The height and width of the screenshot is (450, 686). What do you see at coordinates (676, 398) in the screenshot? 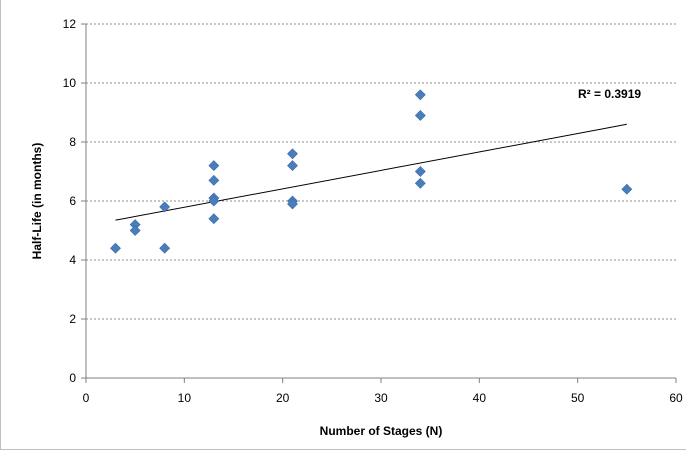
I see `x-tick-label: 60` at bounding box center [676, 398].